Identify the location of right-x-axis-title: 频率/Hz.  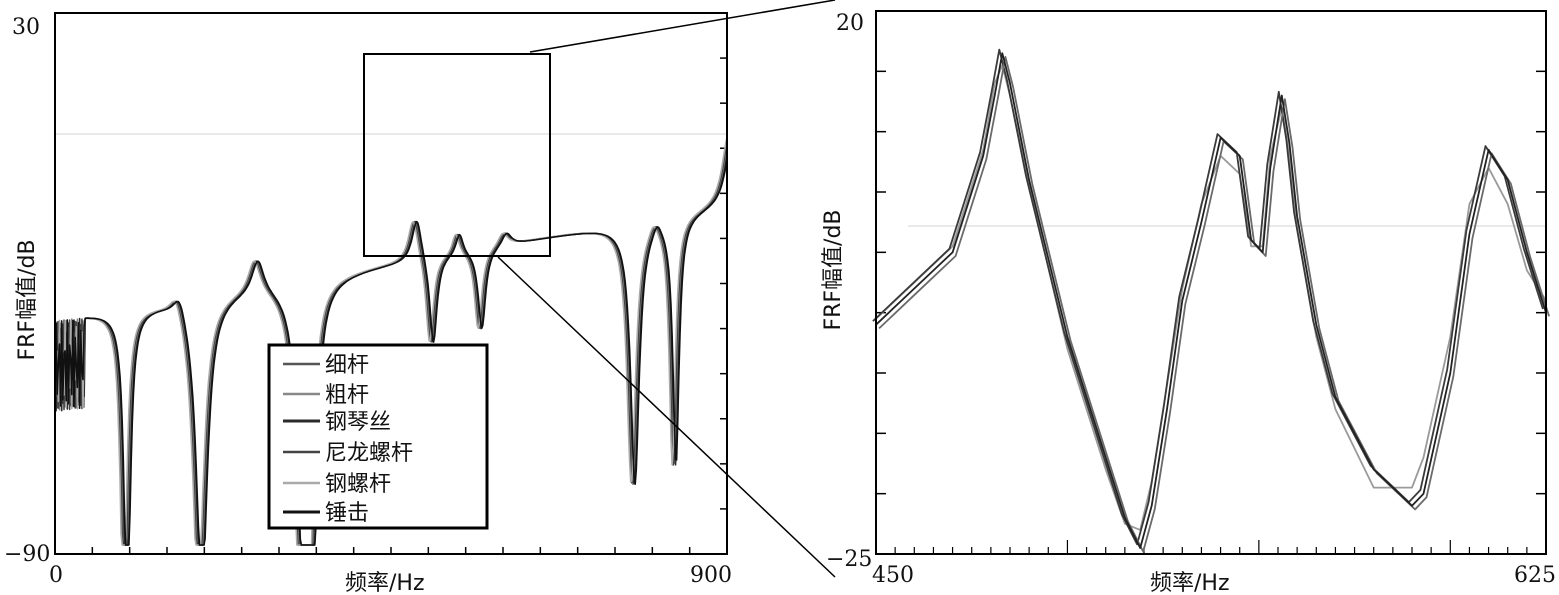
(1190, 583).